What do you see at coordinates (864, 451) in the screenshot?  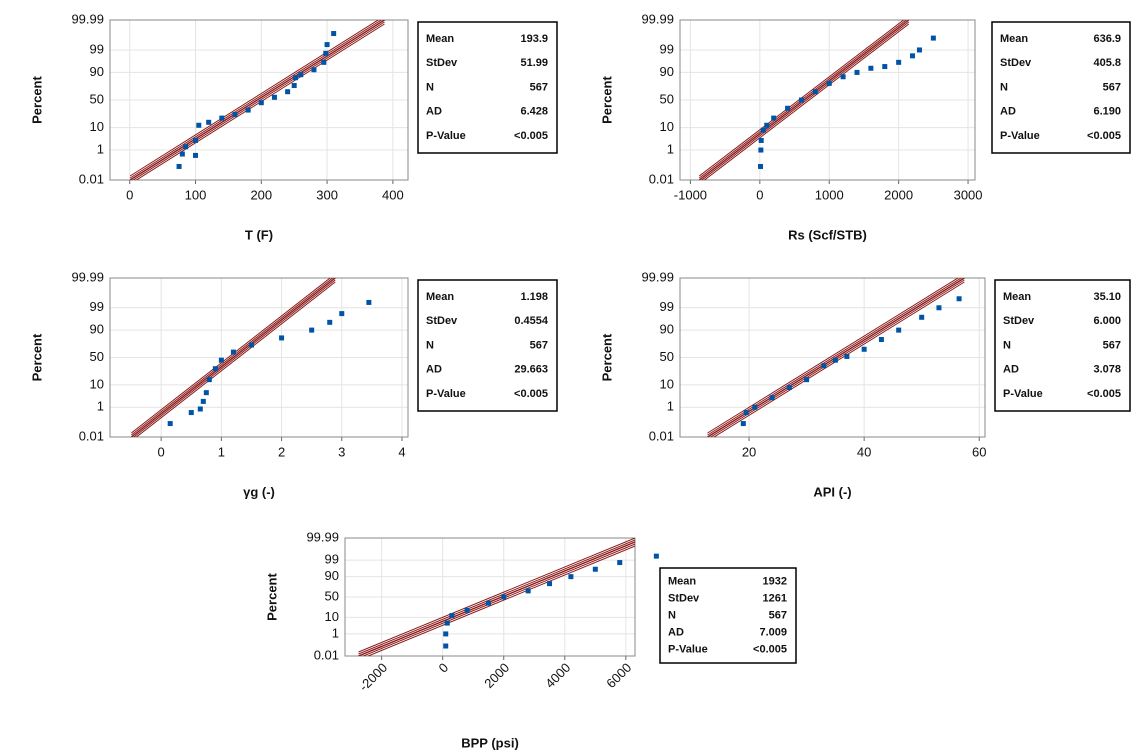 I see `x-tick-label: 40` at bounding box center [864, 451].